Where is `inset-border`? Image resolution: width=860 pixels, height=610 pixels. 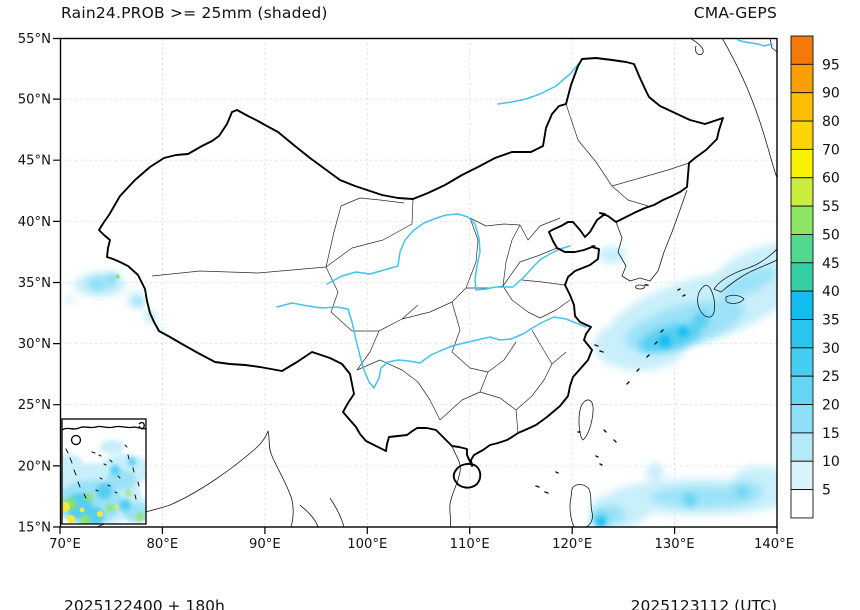 inset-border is located at coordinates (104, 471).